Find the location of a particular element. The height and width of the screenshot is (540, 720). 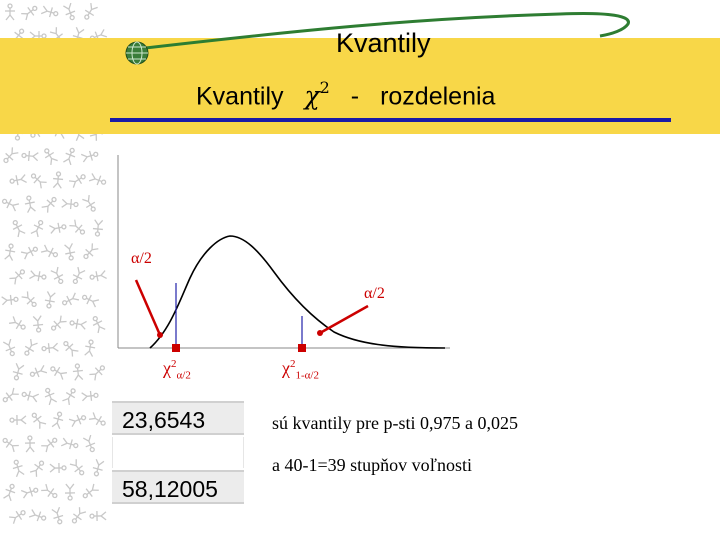

subtitle-chi-power: 2 is located at coordinates (324, 87).